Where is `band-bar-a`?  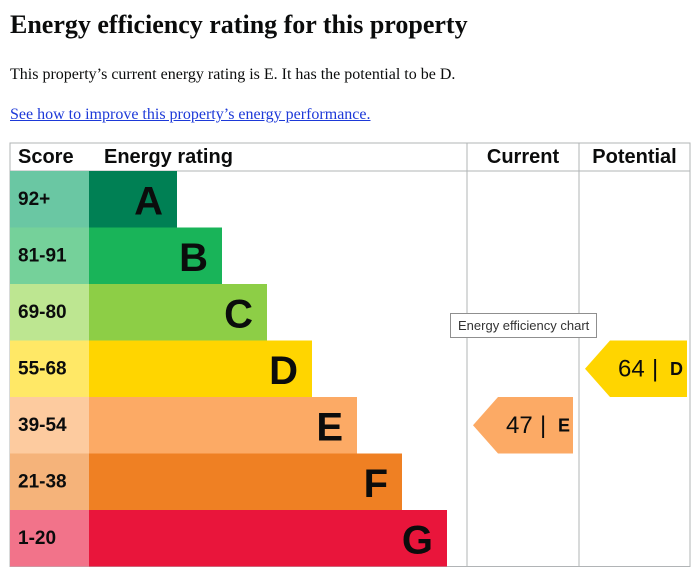 band-bar-a is located at coordinates (133, 199).